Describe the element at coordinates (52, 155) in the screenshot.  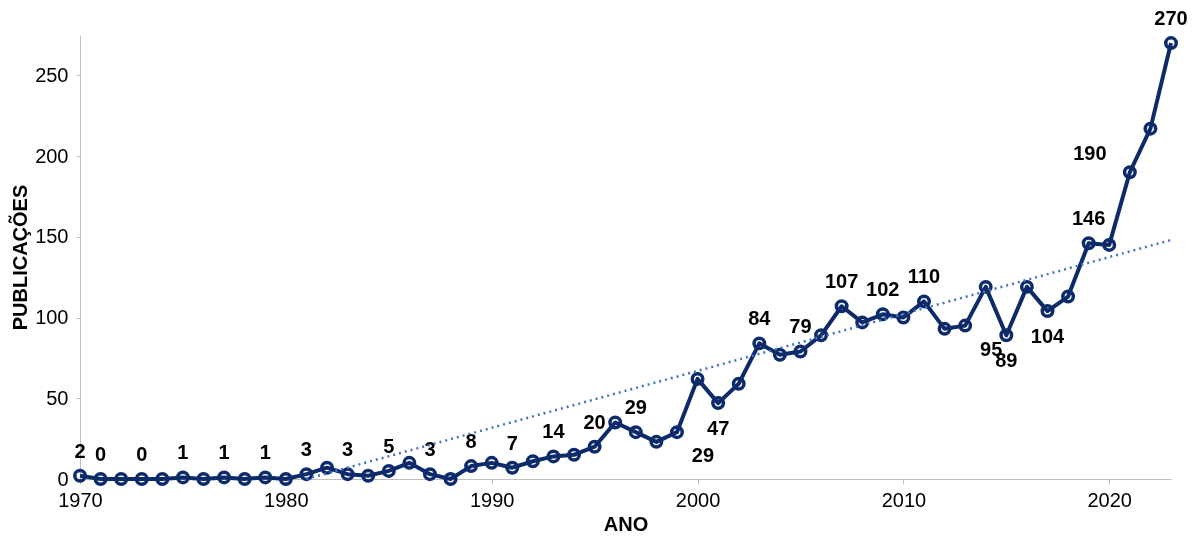
I see `y-tick-label: 200` at that location.